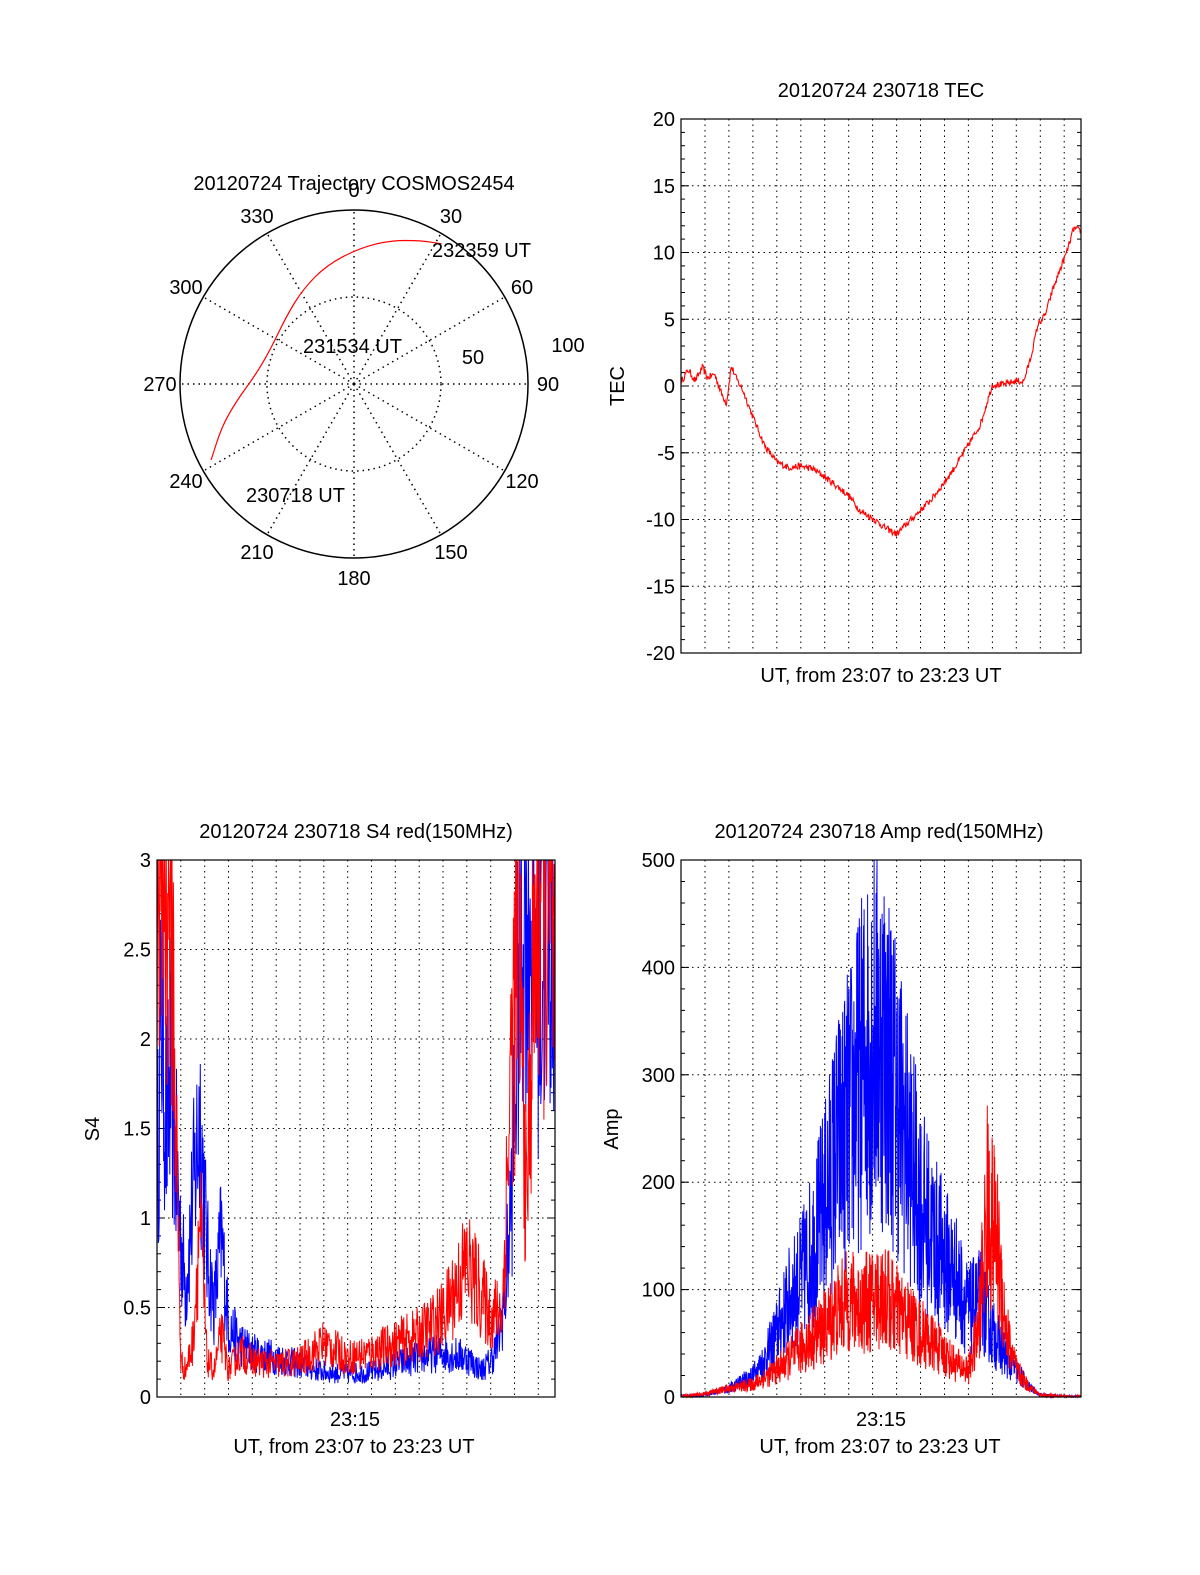 The height and width of the screenshot is (1575, 1200). Describe the element at coordinates (660, 387) in the screenshot. I see `tec-y-tick-labels: -20 -15 -10 -5 0 5 10 15 20` at that location.